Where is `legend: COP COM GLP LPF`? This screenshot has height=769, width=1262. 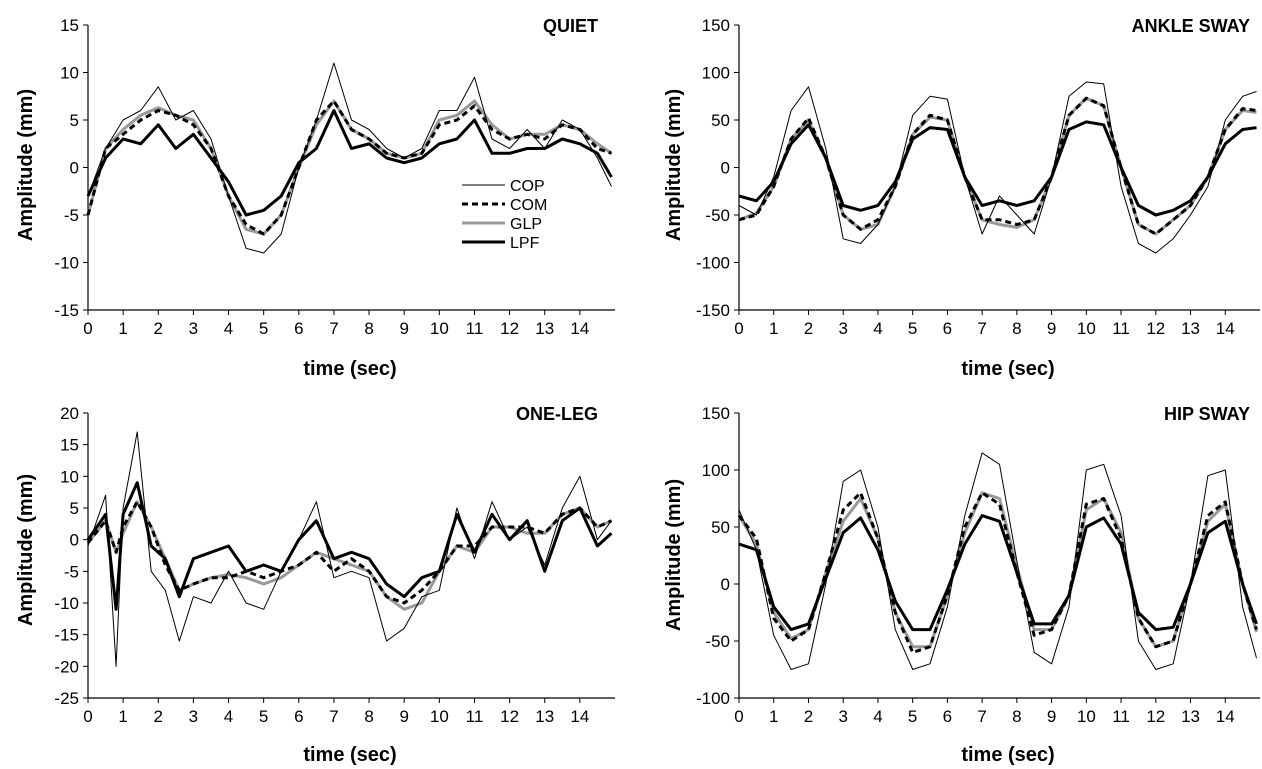
legend: COP COM GLP LPF is located at coordinates (504, 215).